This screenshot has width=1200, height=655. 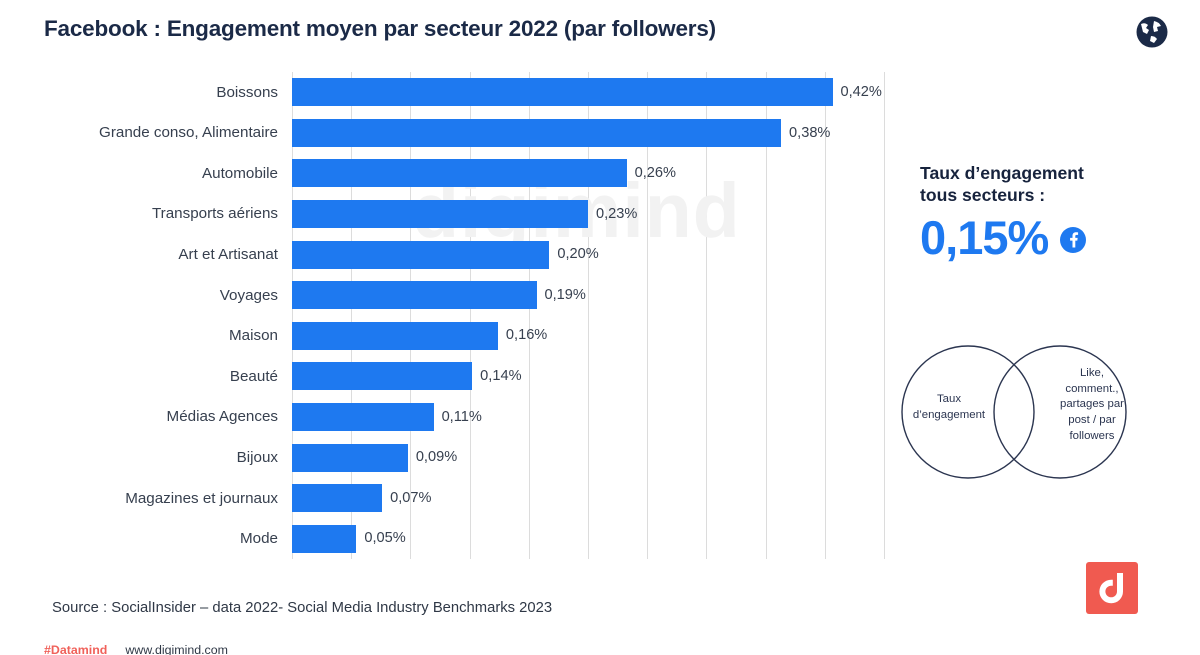 I want to click on bar-container: 0,19%, so click(x=588, y=295).